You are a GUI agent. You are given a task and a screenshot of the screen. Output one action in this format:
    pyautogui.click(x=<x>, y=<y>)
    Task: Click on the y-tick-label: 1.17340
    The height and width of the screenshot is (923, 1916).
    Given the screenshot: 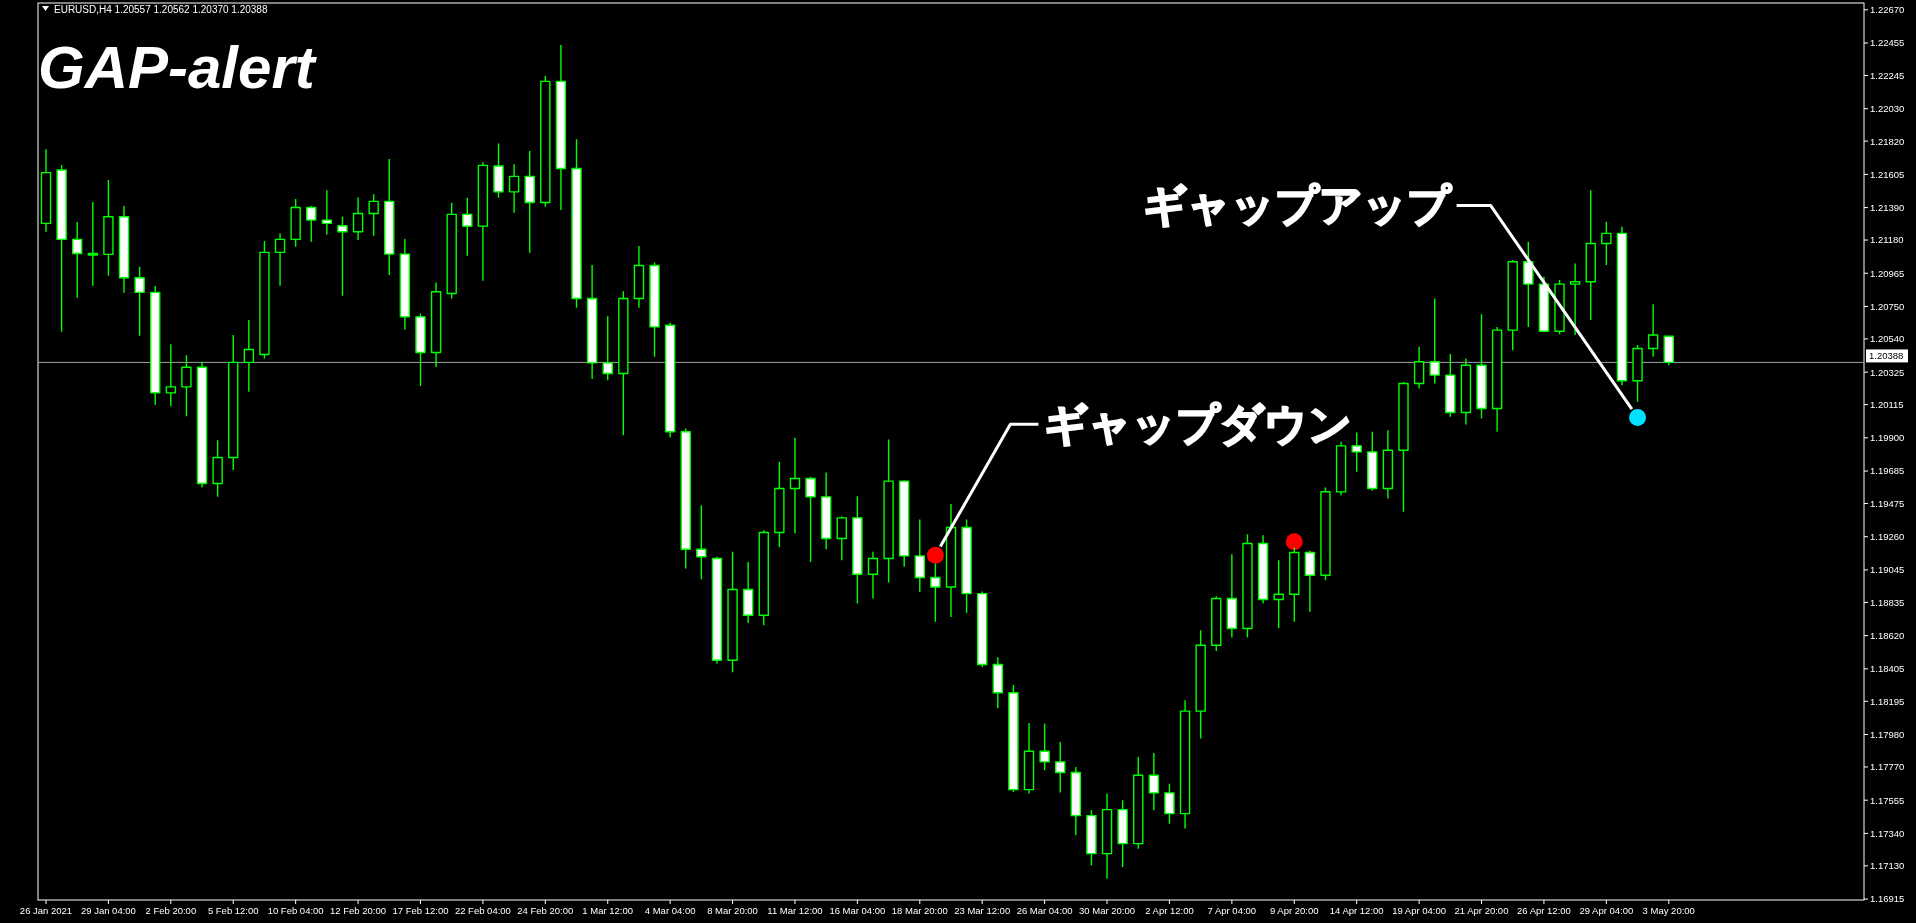 What is the action you would take?
    pyautogui.click(x=1887, y=833)
    